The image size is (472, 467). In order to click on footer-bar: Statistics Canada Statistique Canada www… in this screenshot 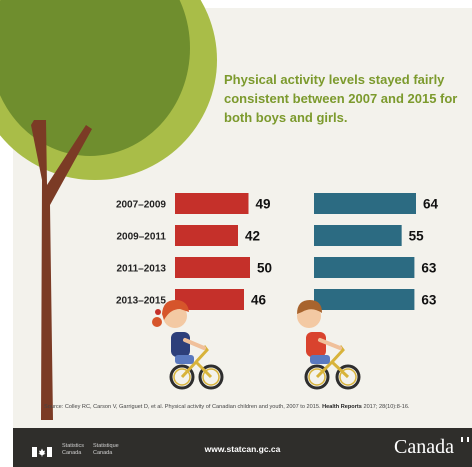, I will do `click(242, 447)`.